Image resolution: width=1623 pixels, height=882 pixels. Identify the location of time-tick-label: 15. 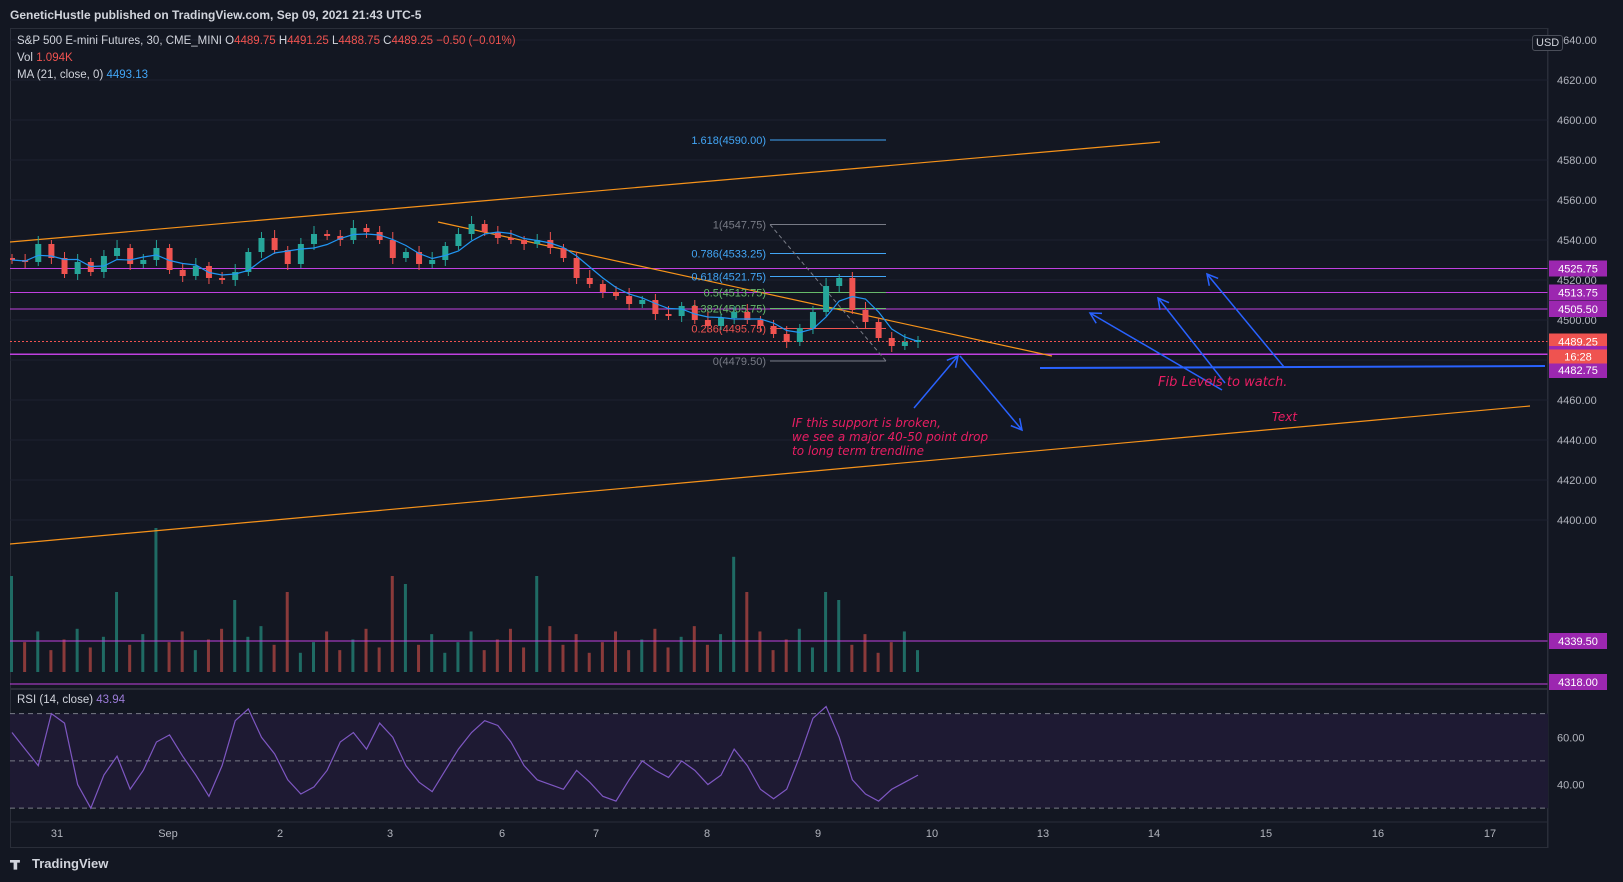
(1266, 834).